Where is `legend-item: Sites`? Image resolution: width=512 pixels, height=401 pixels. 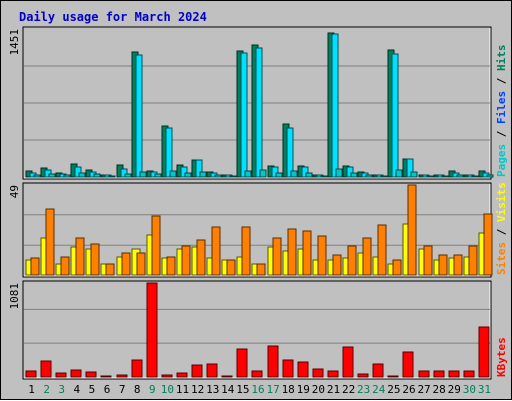 legend-item: Sites is located at coordinates (501, 258).